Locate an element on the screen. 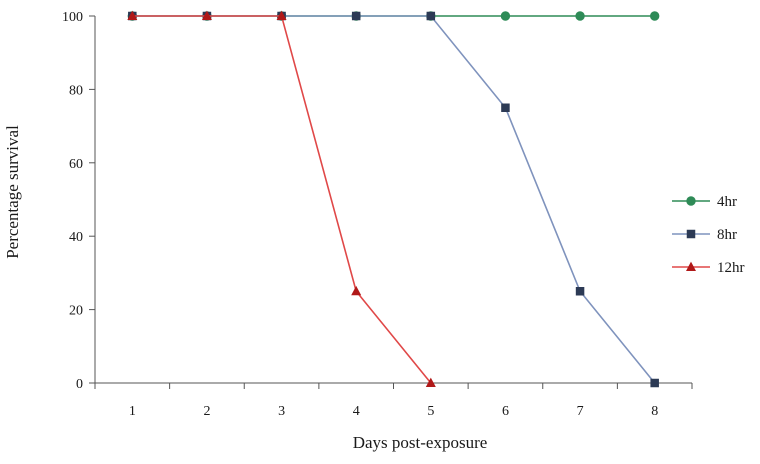 This screenshot has width=760, height=464. y-tick-label: 40 is located at coordinates (76, 237).